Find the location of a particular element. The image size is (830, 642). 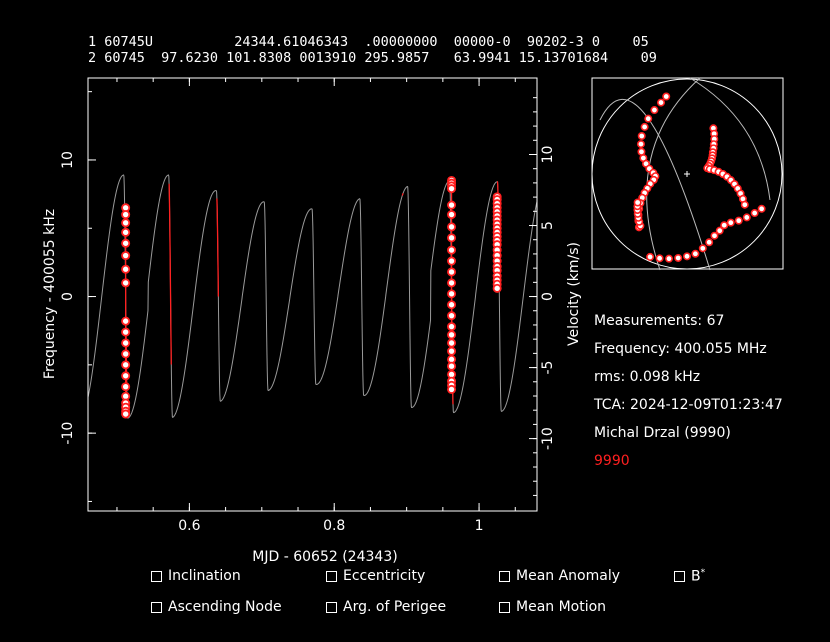

frequency-value: Frequency: 400.055 MHz is located at coordinates (680, 349).